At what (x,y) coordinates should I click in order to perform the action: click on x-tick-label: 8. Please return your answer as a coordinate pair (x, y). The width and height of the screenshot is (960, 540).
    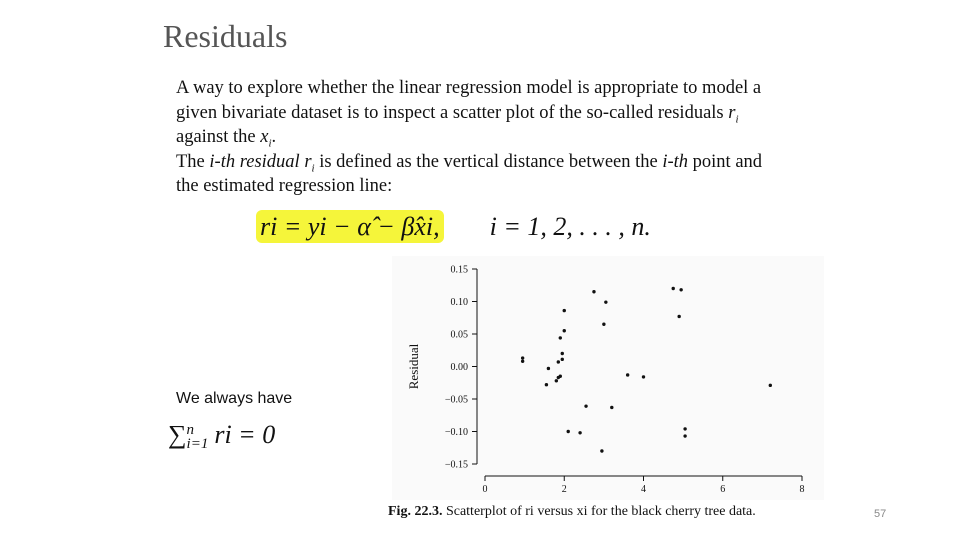
    Looking at the image, I should click on (802, 489).